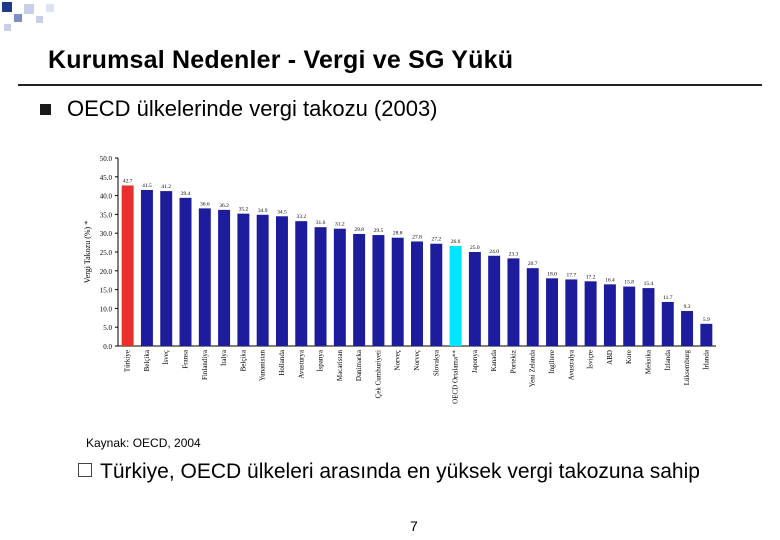 The height and width of the screenshot is (540, 780). What do you see at coordinates (648, 361) in the screenshot?
I see `category-label: Meksika` at bounding box center [648, 361].